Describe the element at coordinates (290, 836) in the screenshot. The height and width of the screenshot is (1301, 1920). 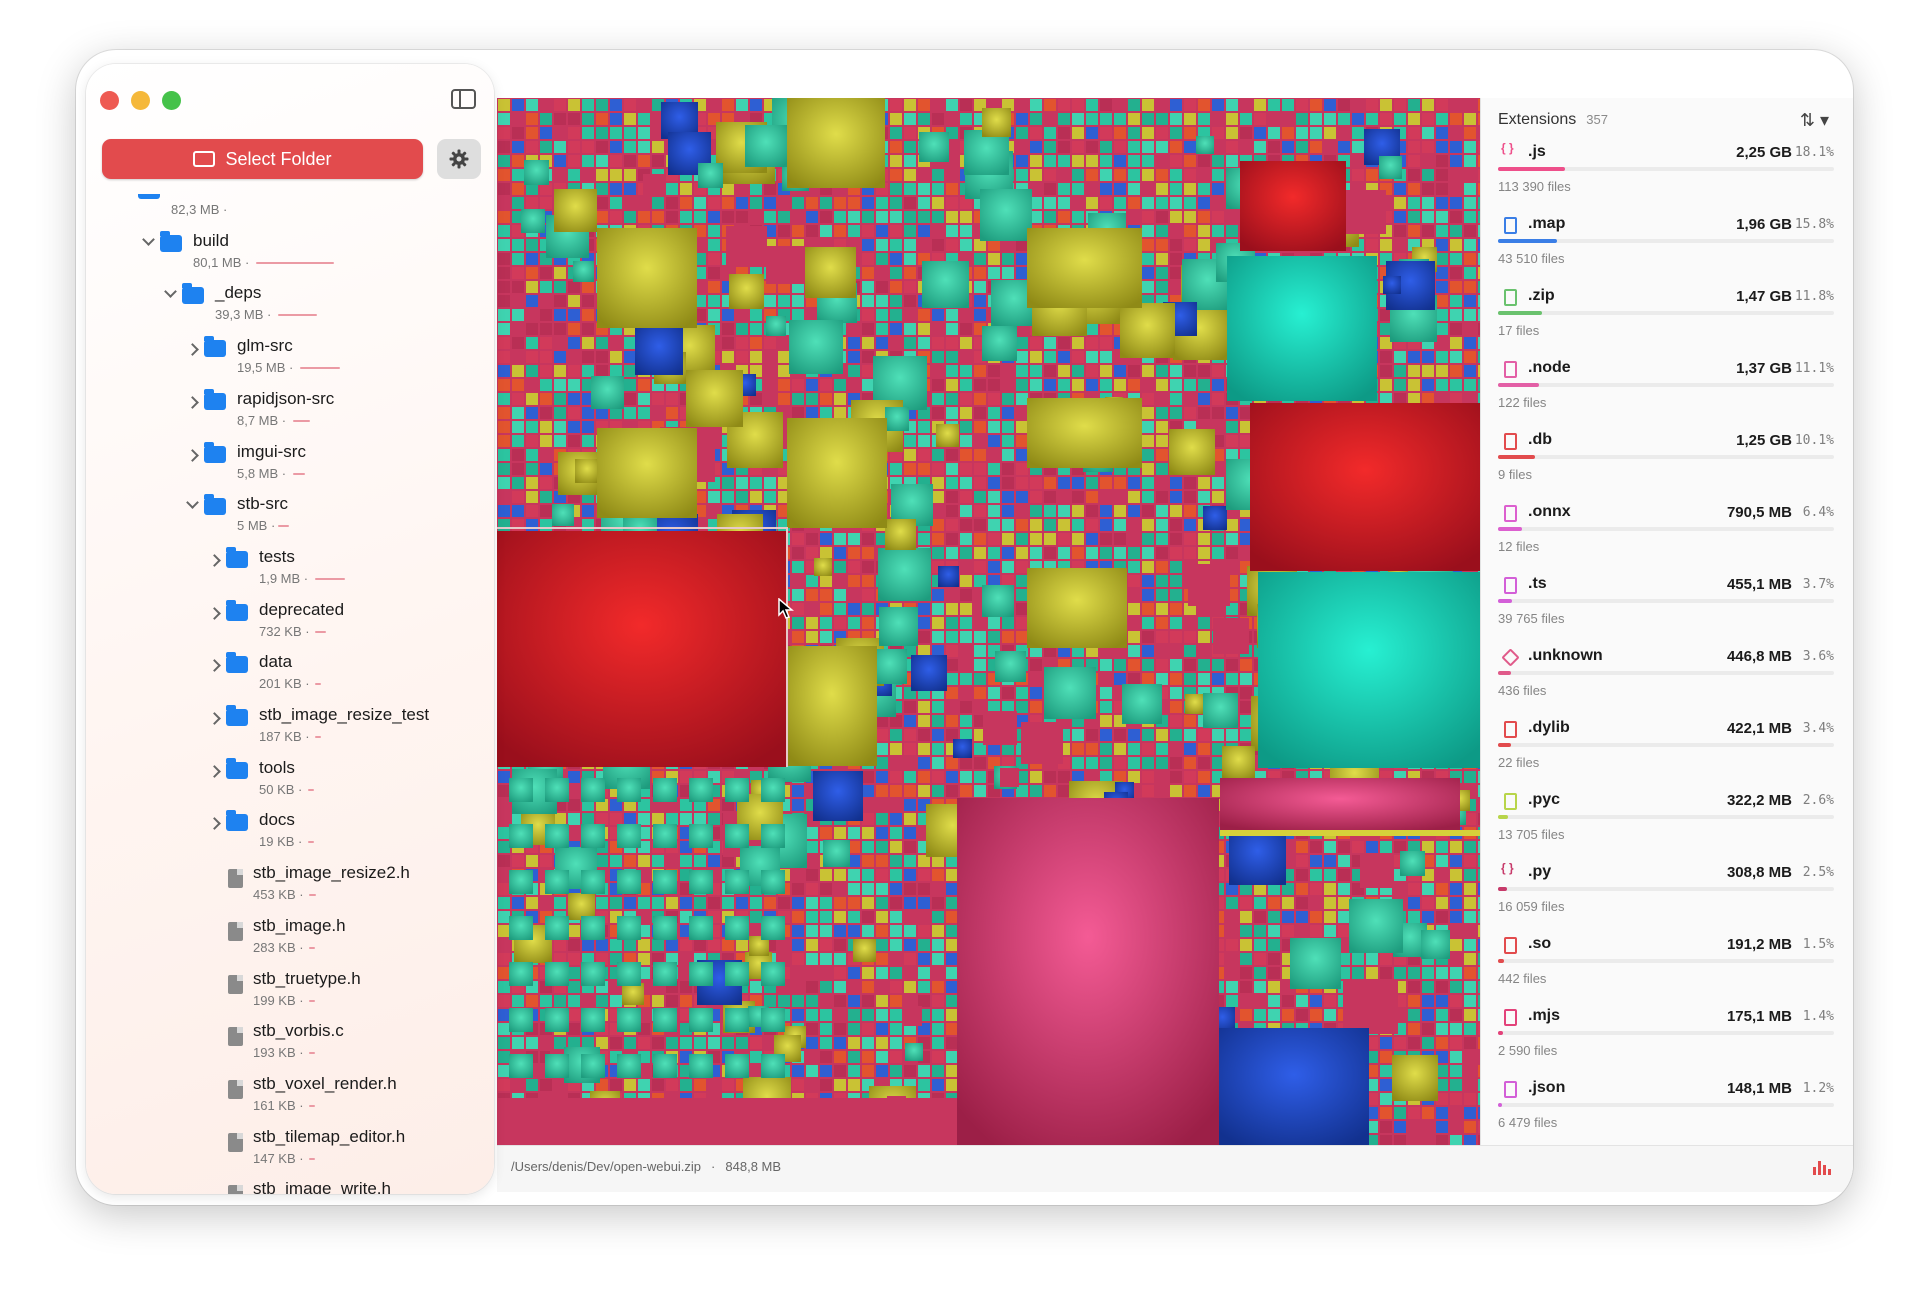
I see `tree-folder-row: docs 19 KB ·` at that location.